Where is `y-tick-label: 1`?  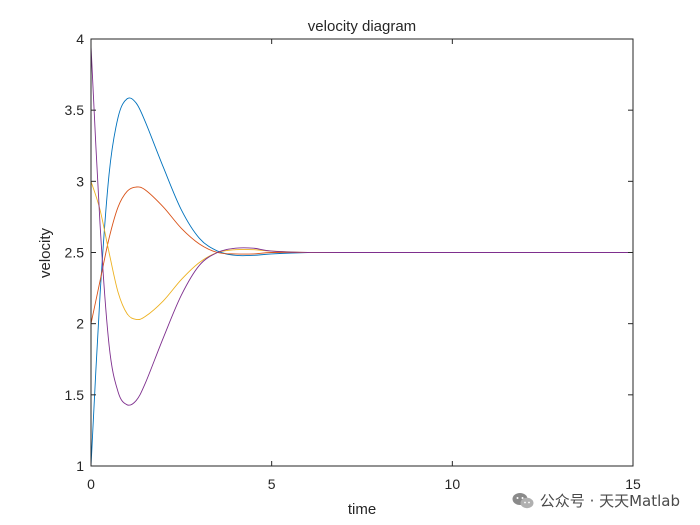
y-tick-label: 1 is located at coordinates (80, 466).